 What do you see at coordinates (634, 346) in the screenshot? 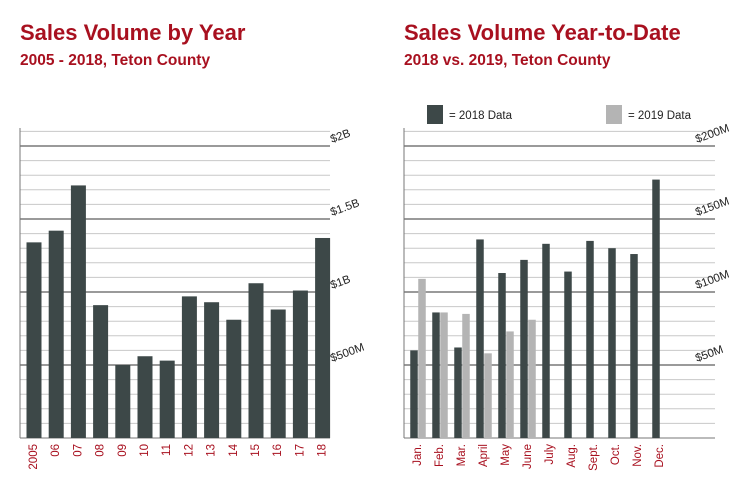
I see `chart2-bar-nov-s0` at bounding box center [634, 346].